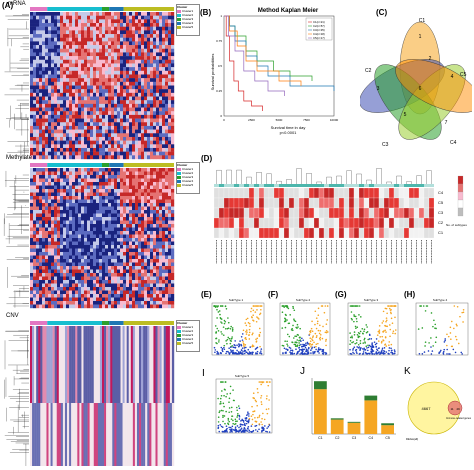  What do you see at coordinates (349, 178) in the screenshot?
I see `dendrogram-branch` at bounding box center [349, 178].